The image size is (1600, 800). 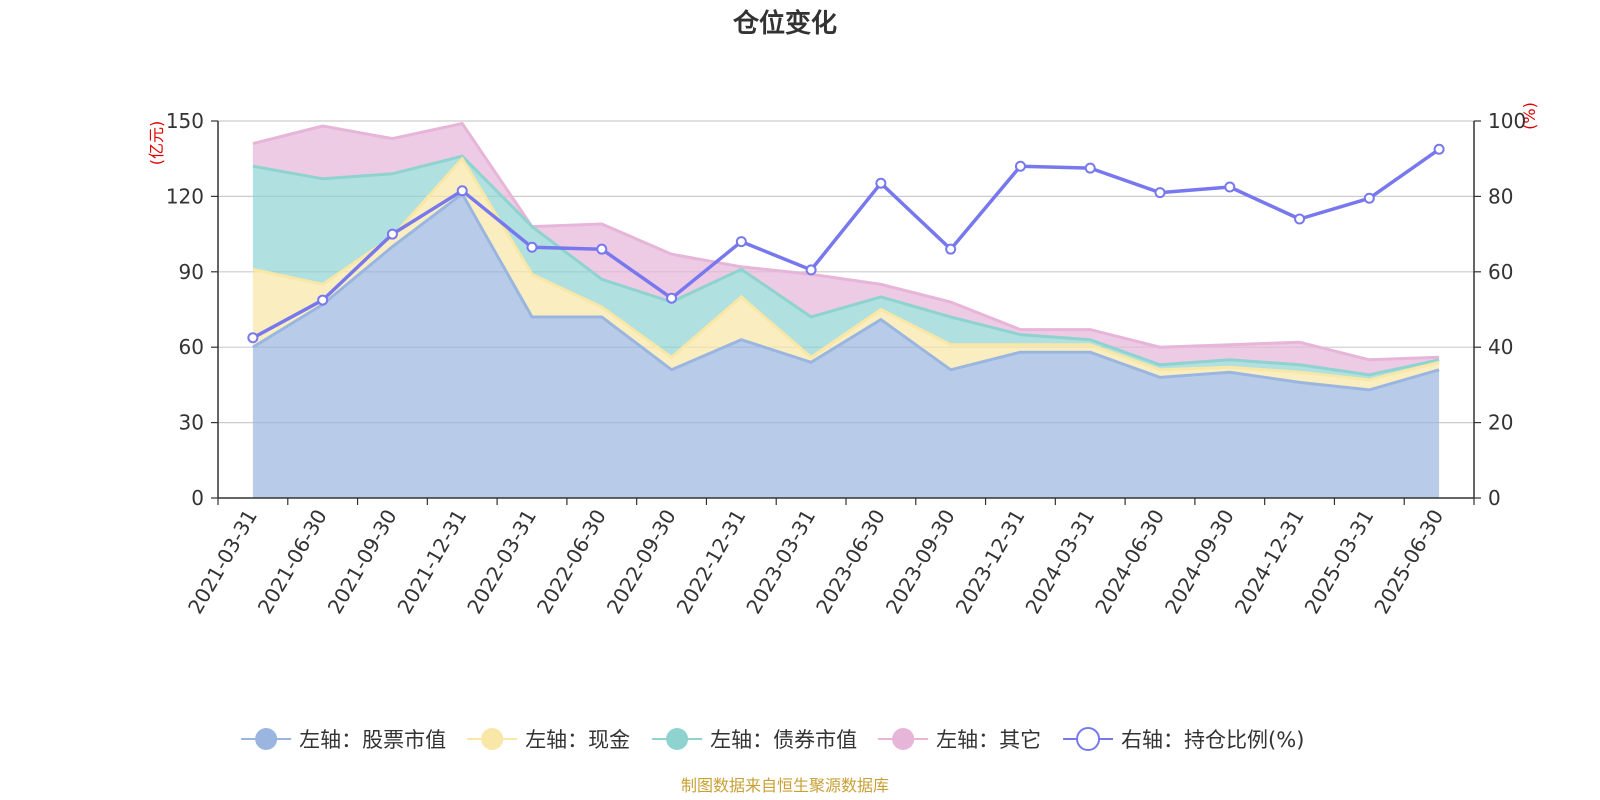 What do you see at coordinates (1500, 423) in the screenshot?
I see `right-tick-label: 20` at bounding box center [1500, 423].